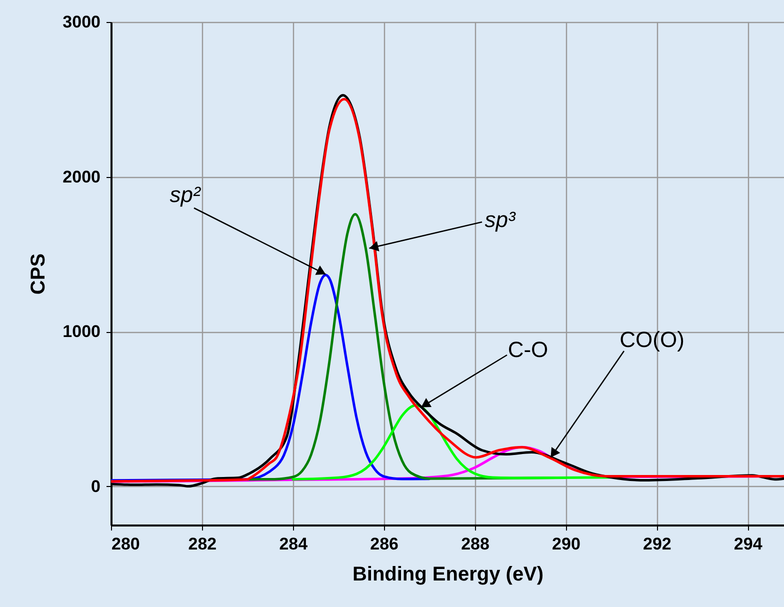 The image size is (784, 607). What do you see at coordinates (384, 544) in the screenshot?
I see `x-tick-label: 286` at bounding box center [384, 544].